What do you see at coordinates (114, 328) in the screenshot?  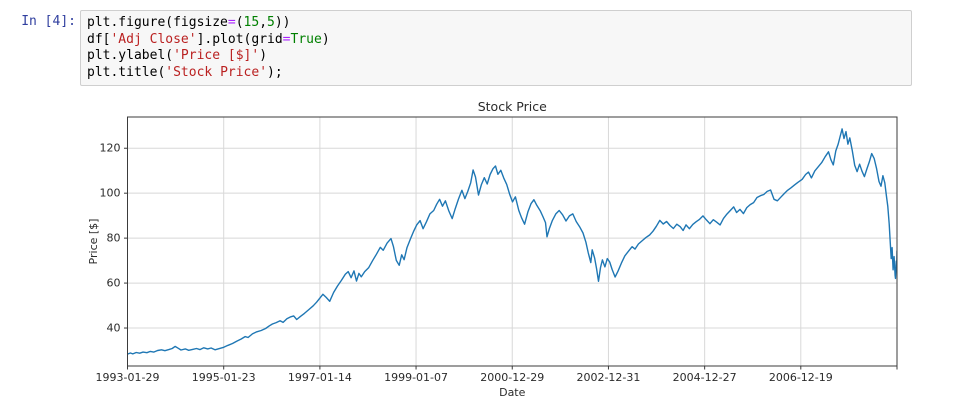 I see `y-tick-label: 40` at bounding box center [114, 328].